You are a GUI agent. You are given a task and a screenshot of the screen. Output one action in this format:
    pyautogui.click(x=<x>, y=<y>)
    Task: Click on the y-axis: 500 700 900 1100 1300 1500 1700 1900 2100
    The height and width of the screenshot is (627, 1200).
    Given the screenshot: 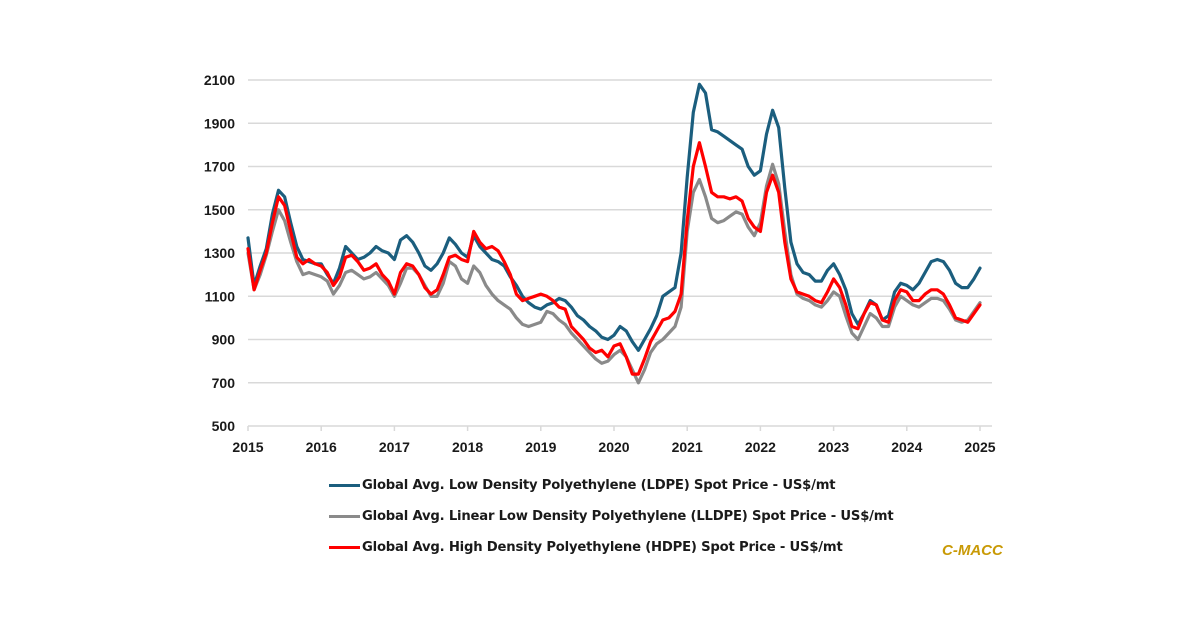 What is the action you would take?
    pyautogui.click(x=219, y=253)
    